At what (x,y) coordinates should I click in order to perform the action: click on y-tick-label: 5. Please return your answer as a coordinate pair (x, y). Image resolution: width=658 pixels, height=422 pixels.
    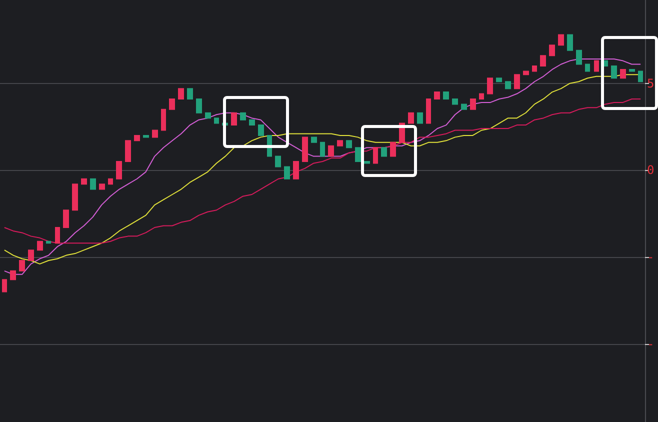
    Looking at the image, I should click on (650, 83).